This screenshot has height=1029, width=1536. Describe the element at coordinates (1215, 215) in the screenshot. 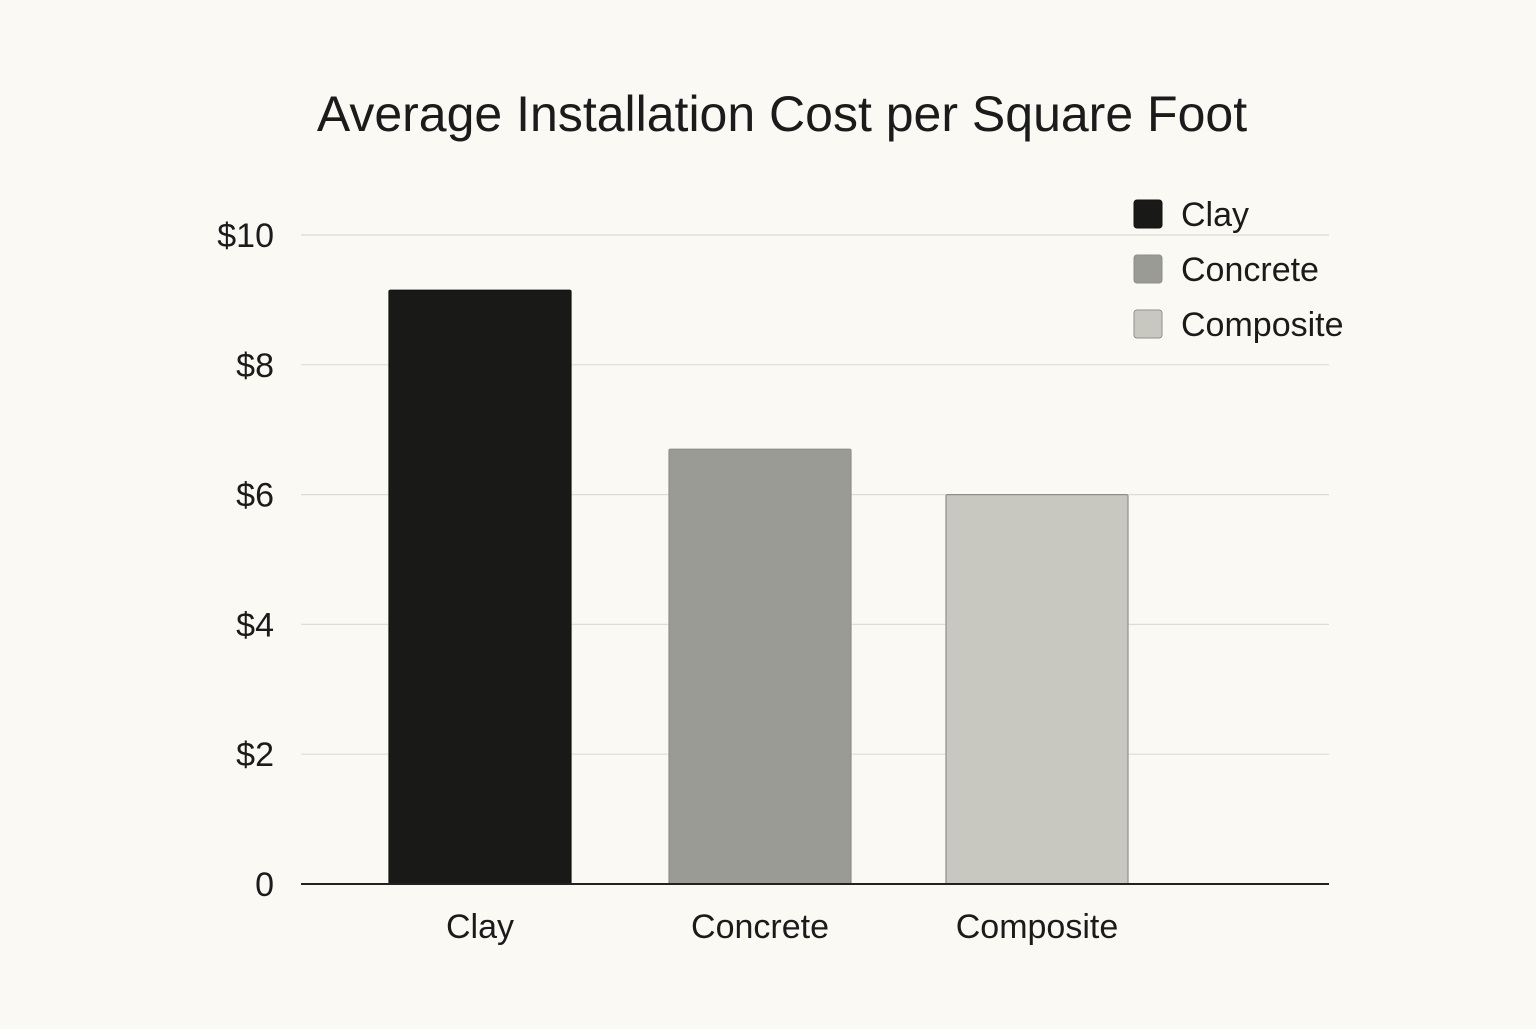

I see `legend-label-clay: Clay` at that location.